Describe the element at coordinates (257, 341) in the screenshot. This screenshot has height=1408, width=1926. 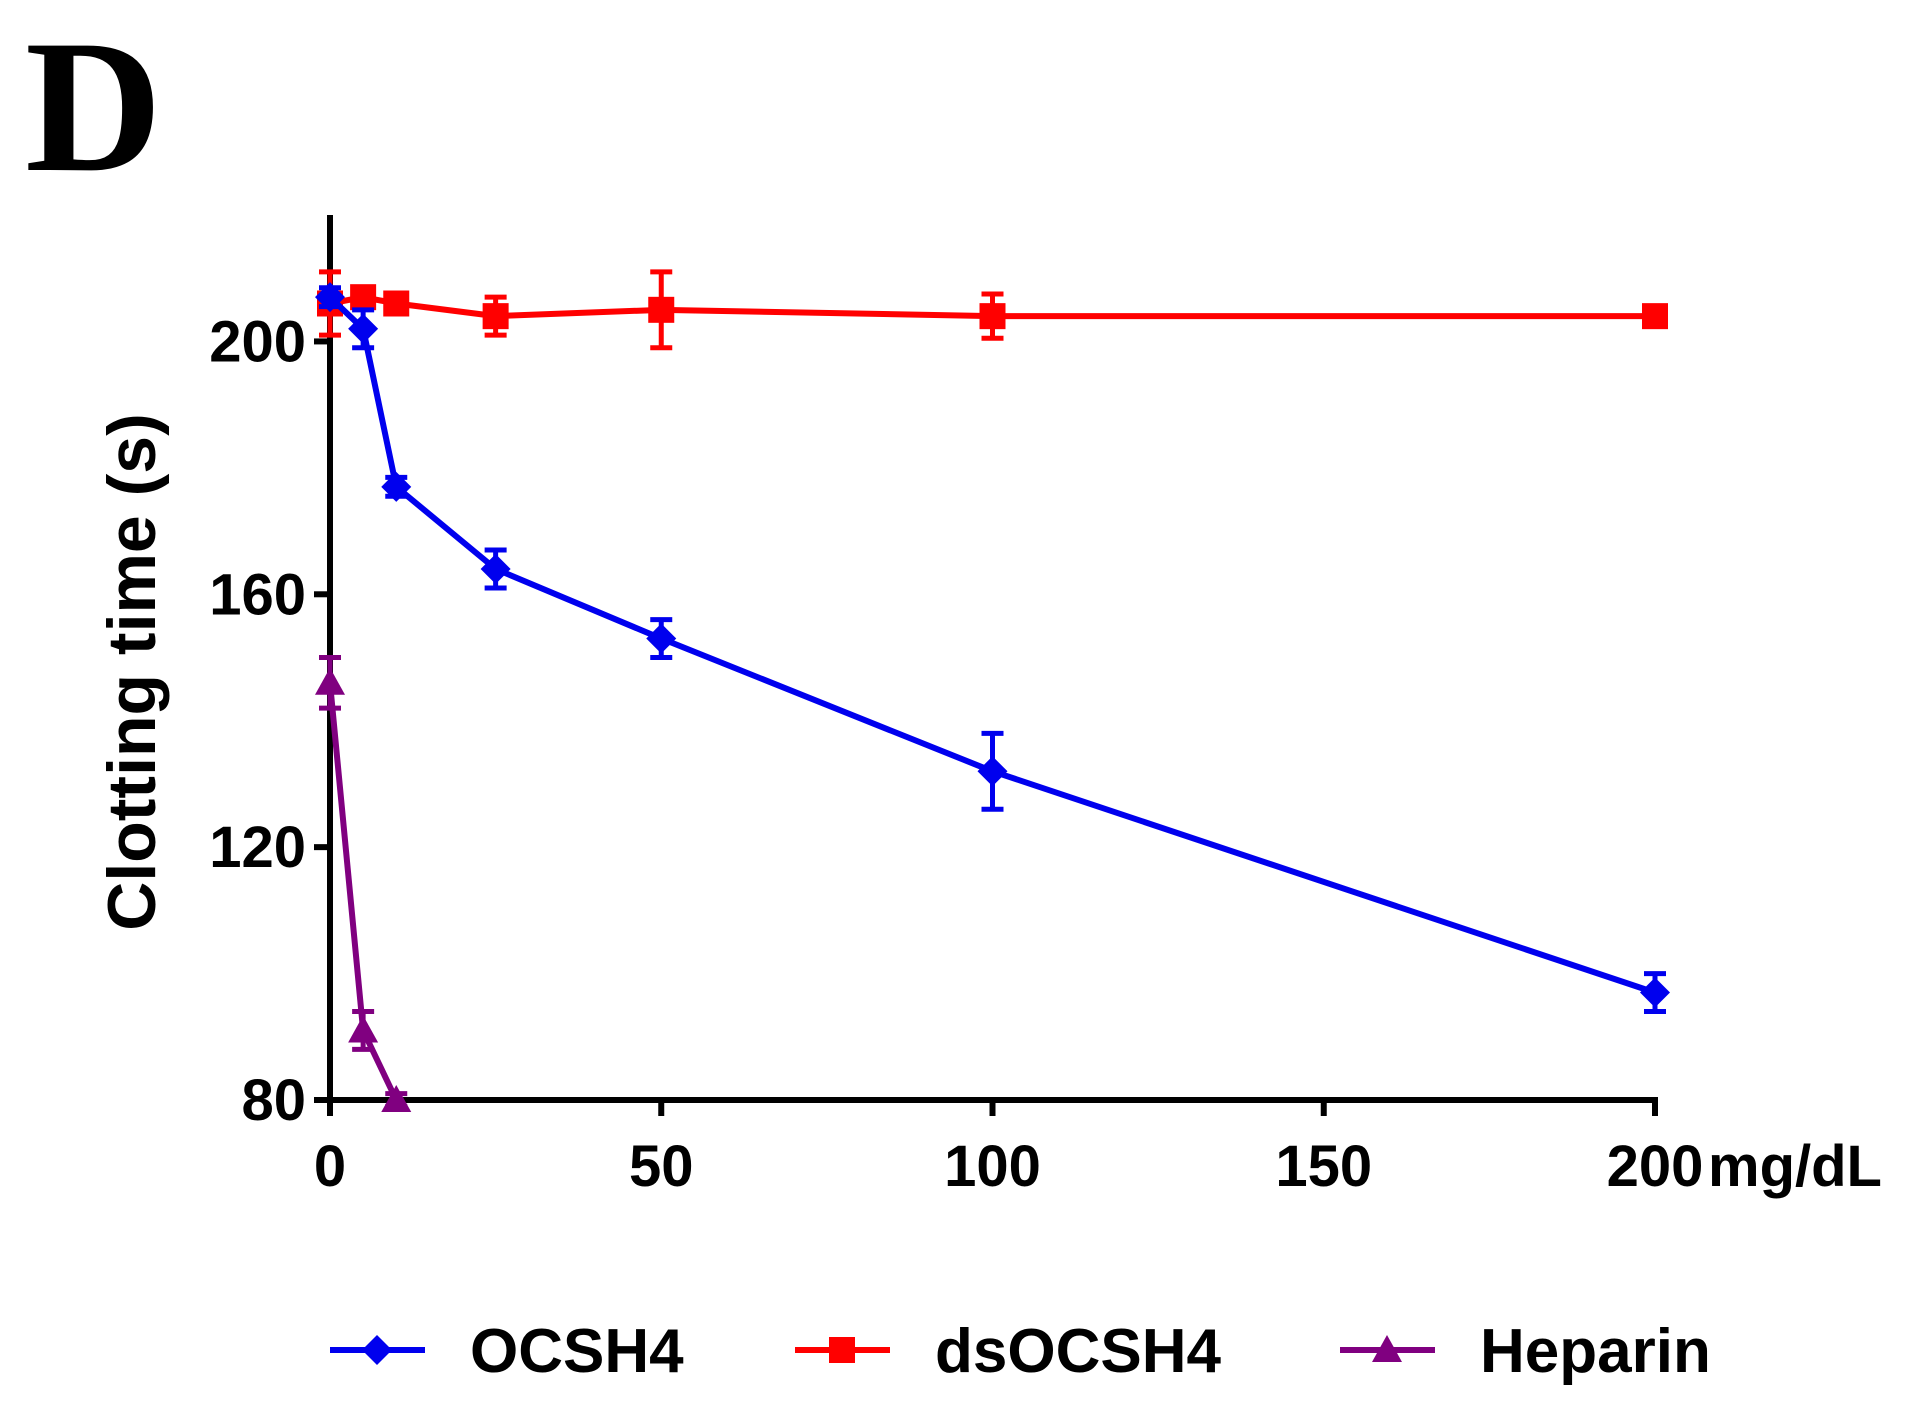
I see `y-tick-label: 200` at that location.